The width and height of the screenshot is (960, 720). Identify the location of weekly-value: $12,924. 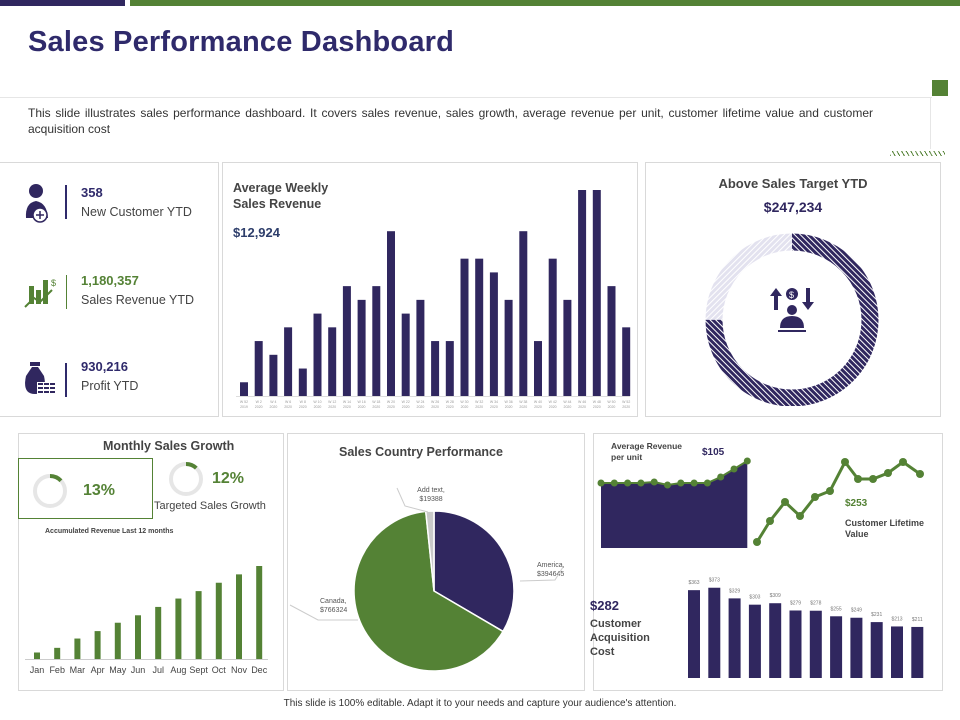
(256, 232).